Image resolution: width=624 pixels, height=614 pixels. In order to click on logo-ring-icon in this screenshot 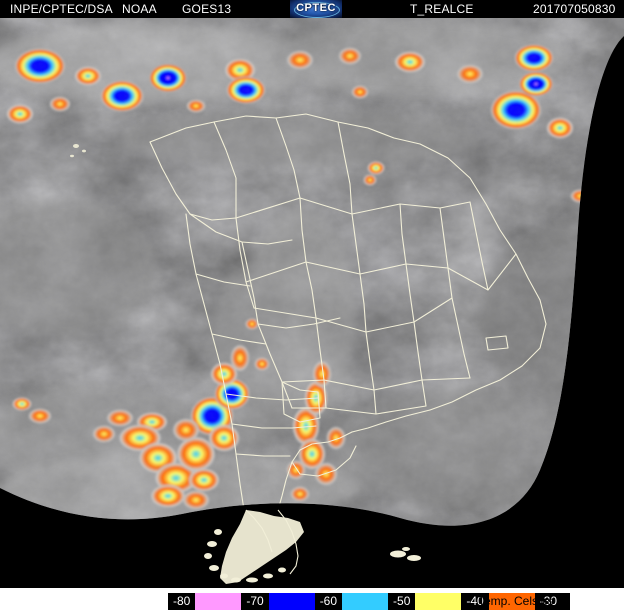, I will do `click(317, 10)`.